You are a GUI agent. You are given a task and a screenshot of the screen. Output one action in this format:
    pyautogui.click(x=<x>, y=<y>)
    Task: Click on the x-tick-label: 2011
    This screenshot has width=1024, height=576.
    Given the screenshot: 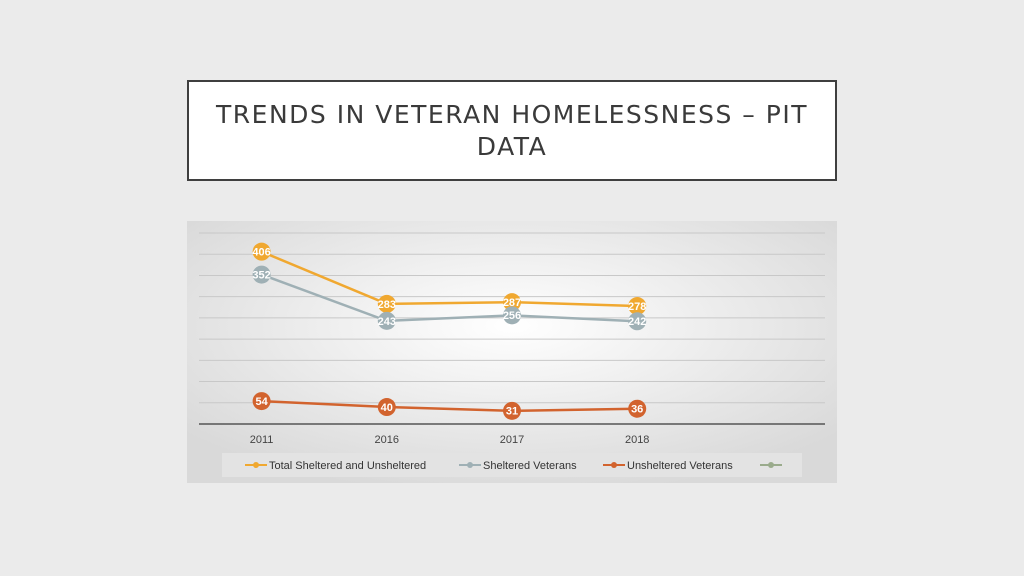 What is the action you would take?
    pyautogui.click(x=262, y=440)
    